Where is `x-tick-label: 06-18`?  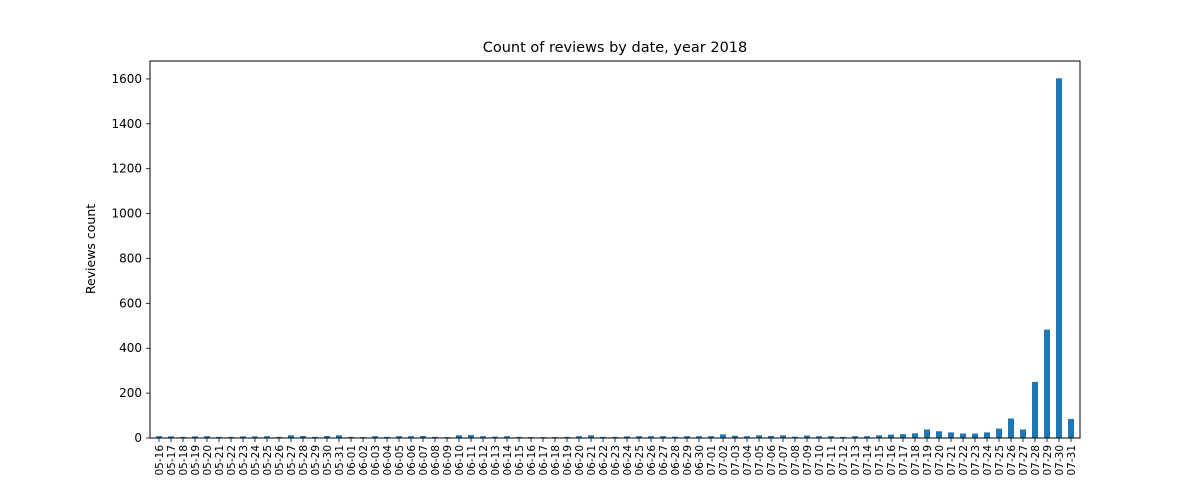 x-tick-label: 06-18 is located at coordinates (556, 460).